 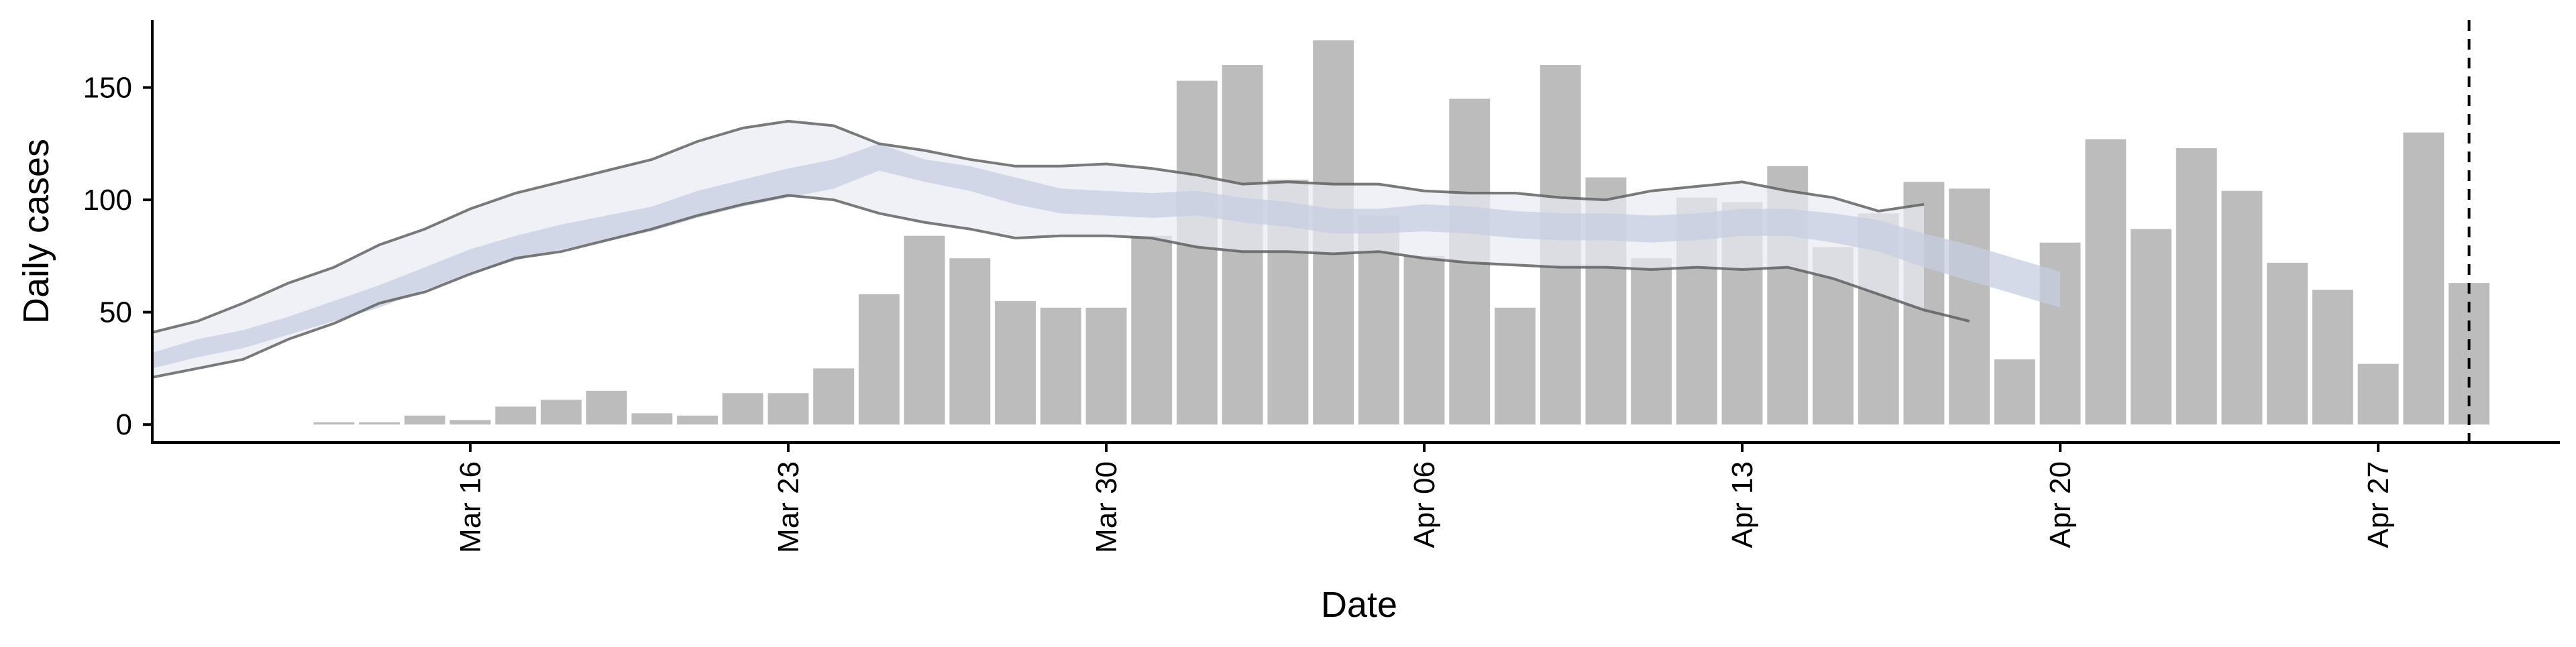 What do you see at coordinates (115, 313) in the screenshot?
I see `y-tick-label: 50` at bounding box center [115, 313].